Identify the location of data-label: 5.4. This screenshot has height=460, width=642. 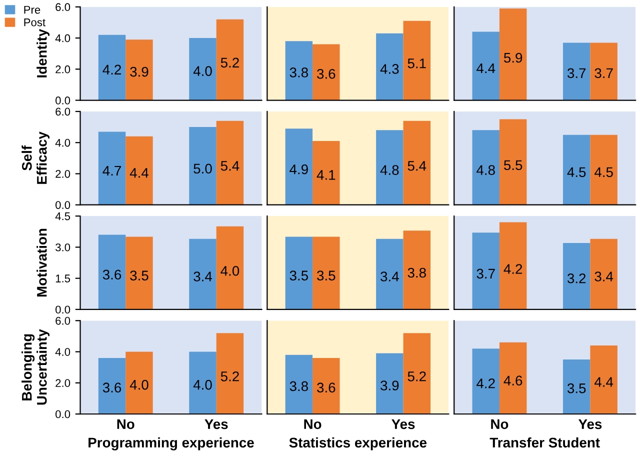
(230, 166).